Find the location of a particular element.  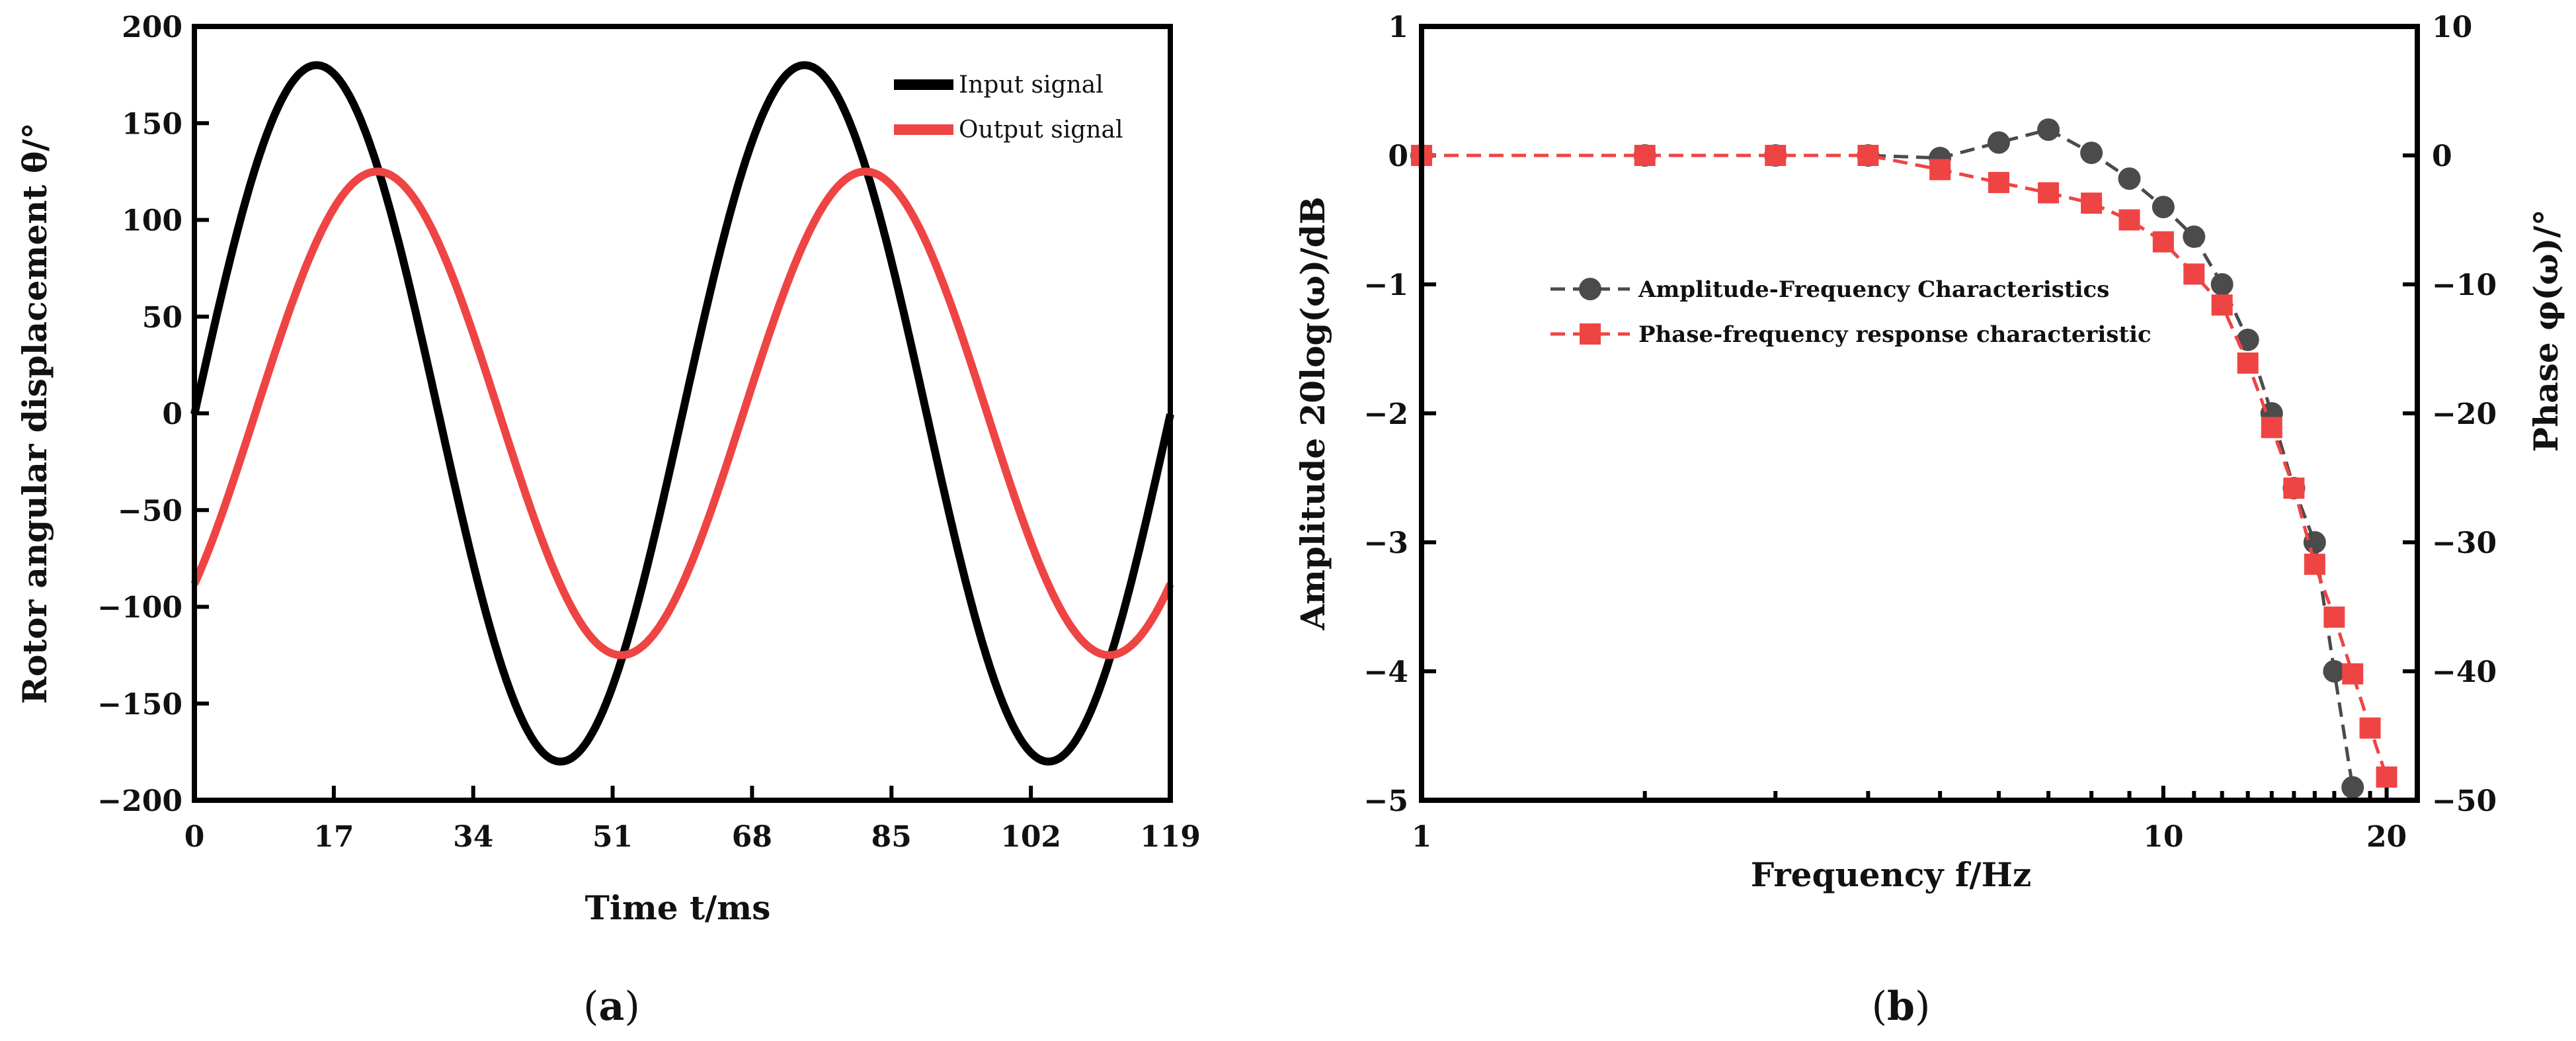

panel-a-legend: Input signal Output signal is located at coordinates (1008, 107).